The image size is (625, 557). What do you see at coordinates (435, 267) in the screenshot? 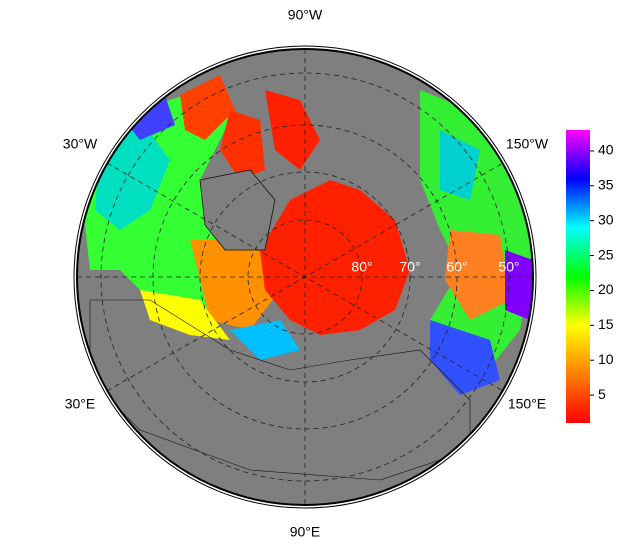
I see `latitude-labels: 80° 70° 60° 50°` at bounding box center [435, 267].